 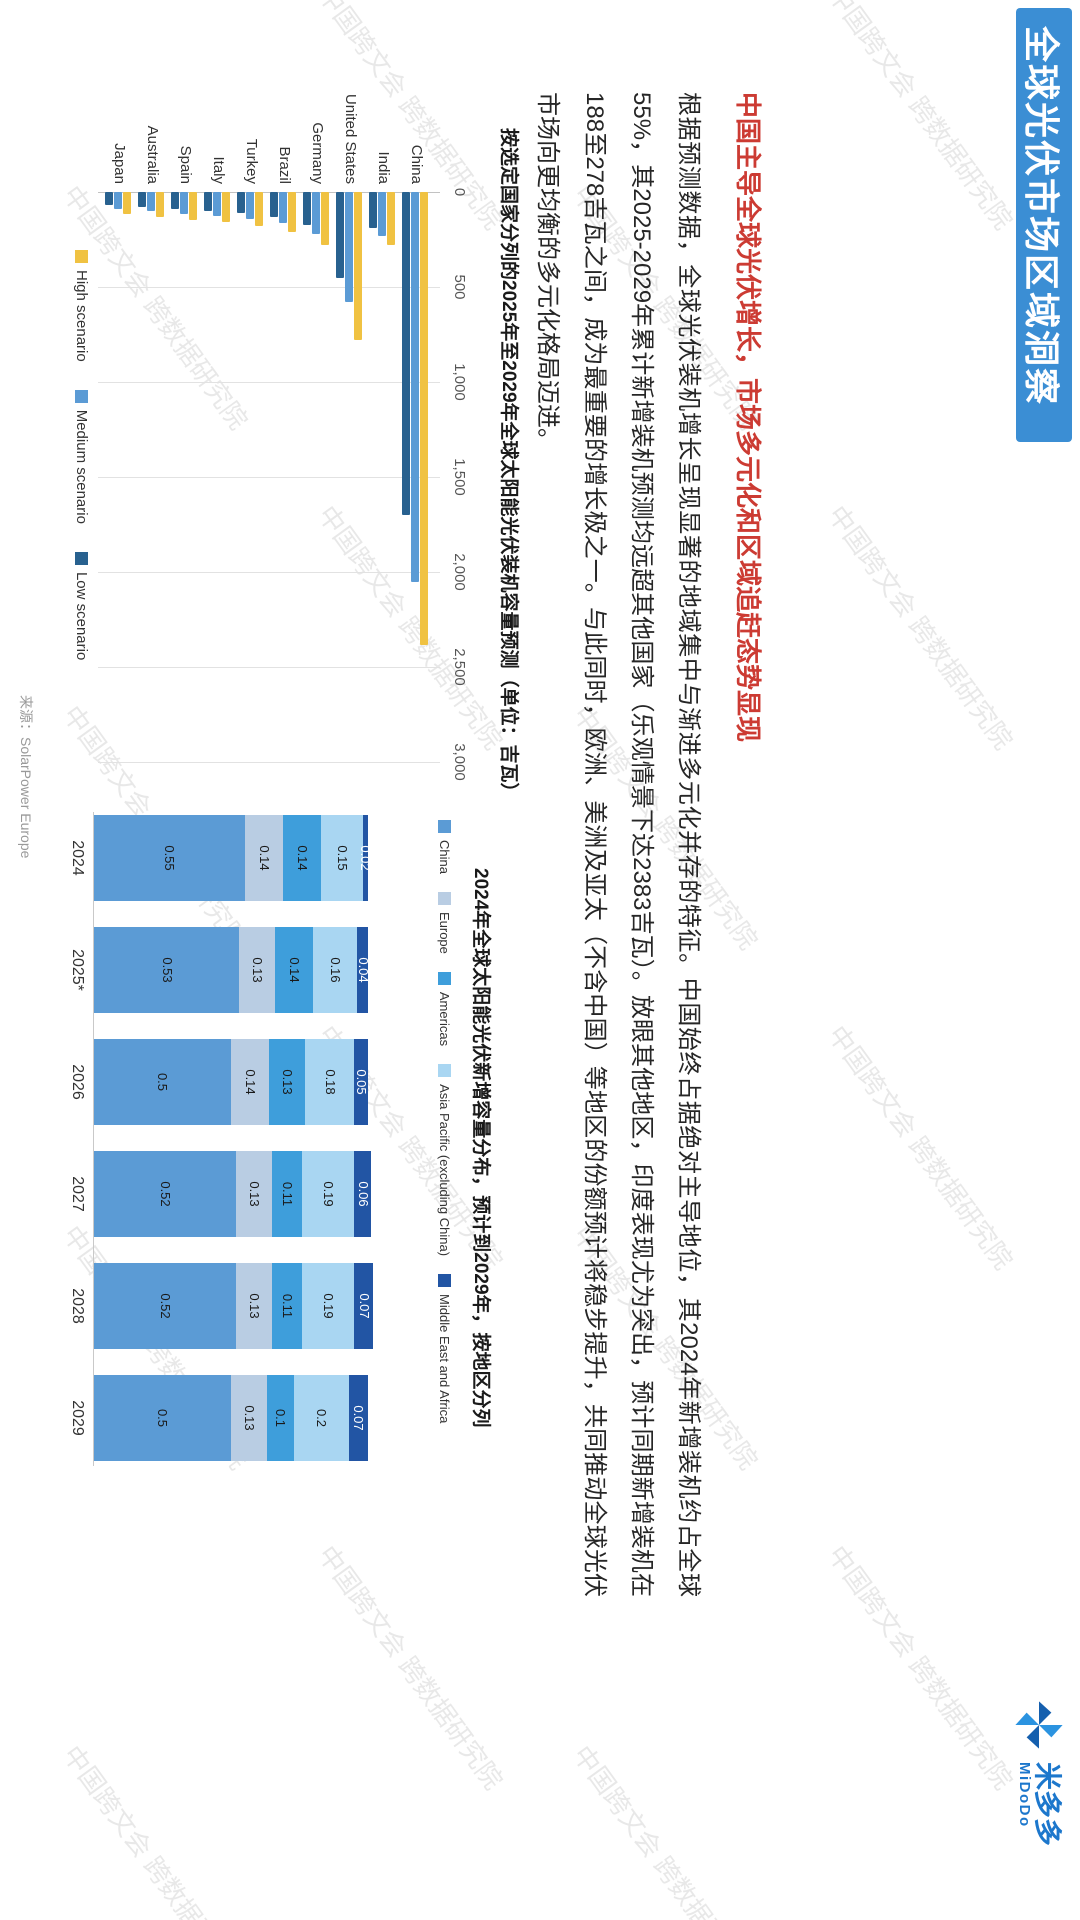 I want to click on segment-value: 0.05, so click(x=362, y=1082).